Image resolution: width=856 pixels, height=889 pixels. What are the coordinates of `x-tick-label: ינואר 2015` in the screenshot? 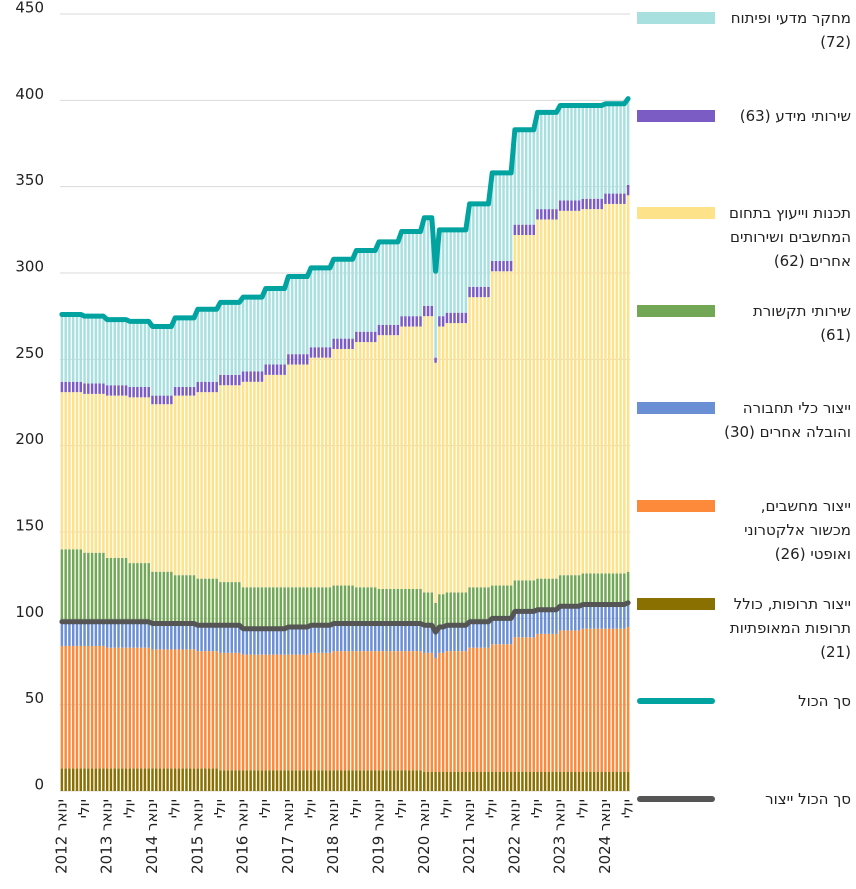 It's located at (197, 836).